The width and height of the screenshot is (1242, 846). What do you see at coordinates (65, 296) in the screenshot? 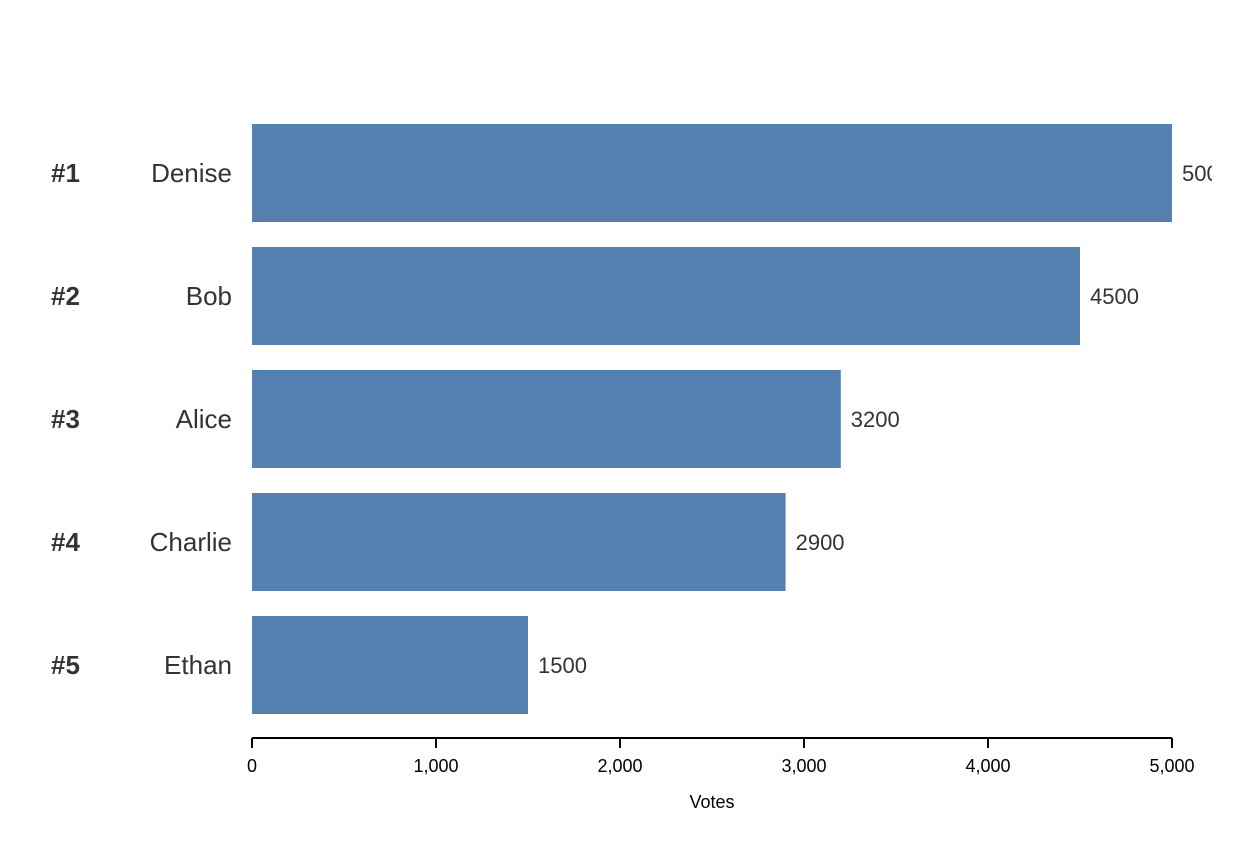
I see `rank-label: #2` at bounding box center [65, 296].